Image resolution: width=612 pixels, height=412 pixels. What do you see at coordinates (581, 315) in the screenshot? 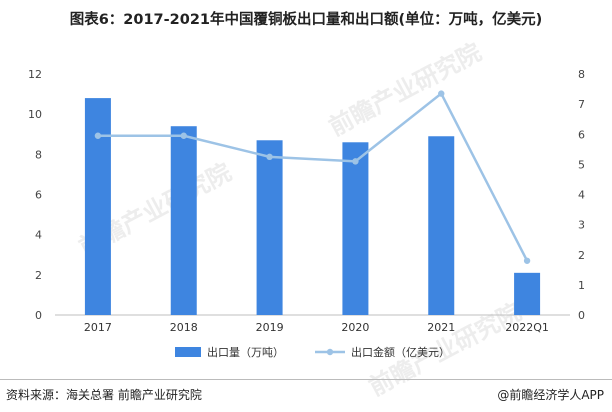
I see `y-right-tick-label: 0` at bounding box center [581, 315].